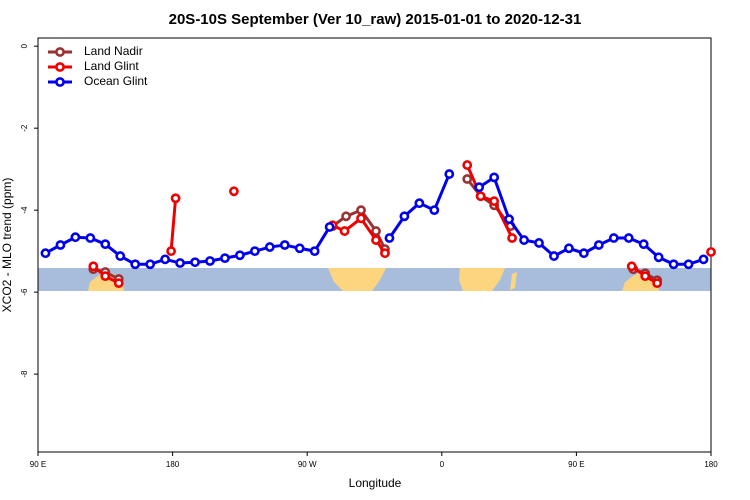  I want to click on legend-label: Land Nadir, so click(113, 51).